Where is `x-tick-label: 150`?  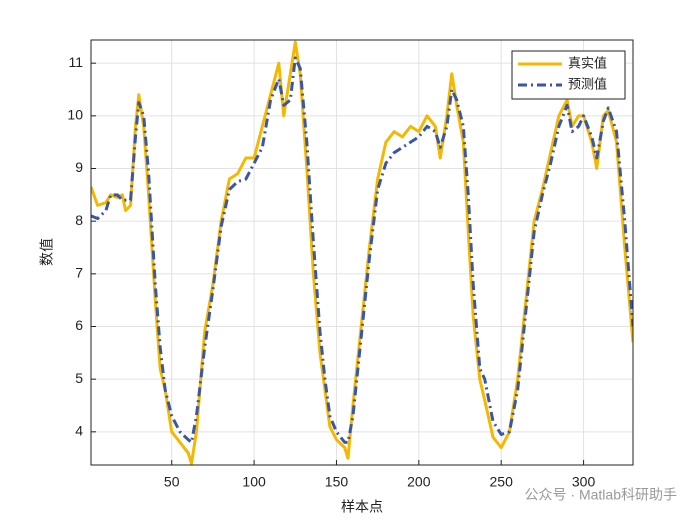 x-tick-label: 150 is located at coordinates (337, 482).